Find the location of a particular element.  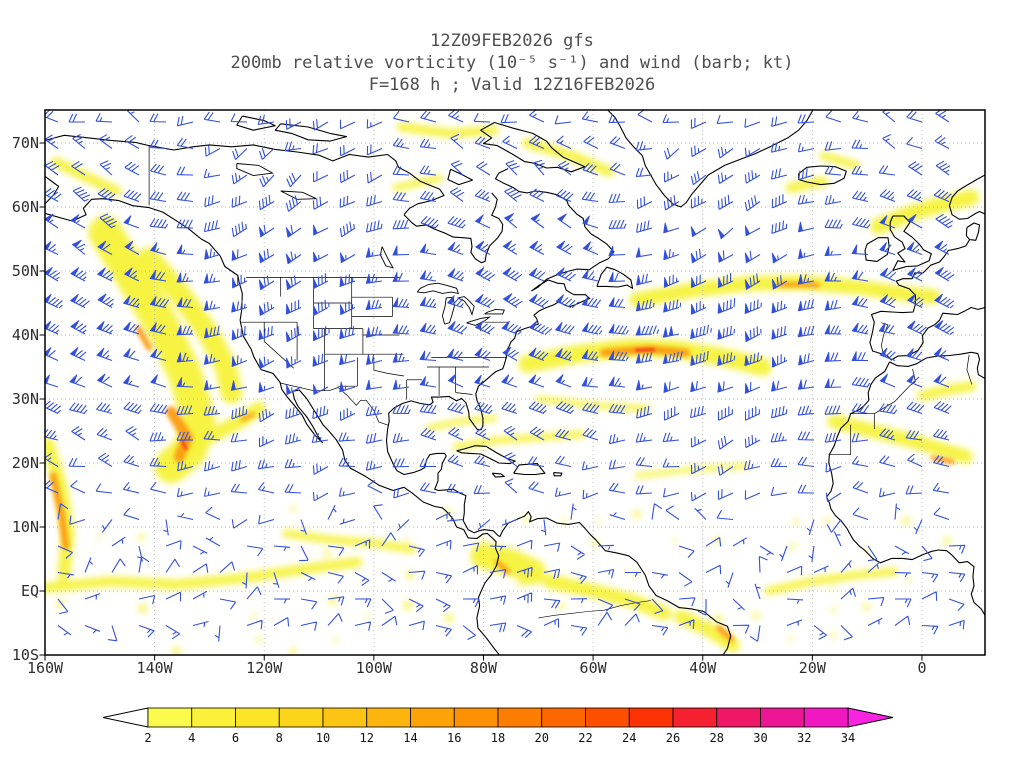

colorbar-tick-label: 32 is located at coordinates (804, 738).